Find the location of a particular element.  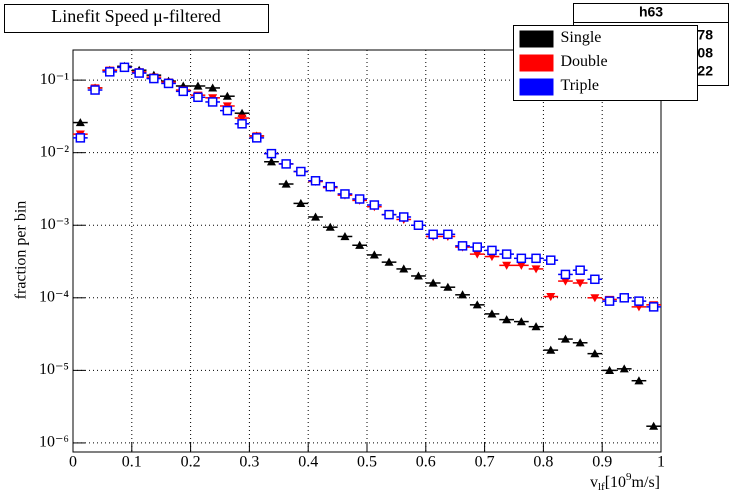

y-tick-label: 10⁻³ is located at coordinates (54, 224).